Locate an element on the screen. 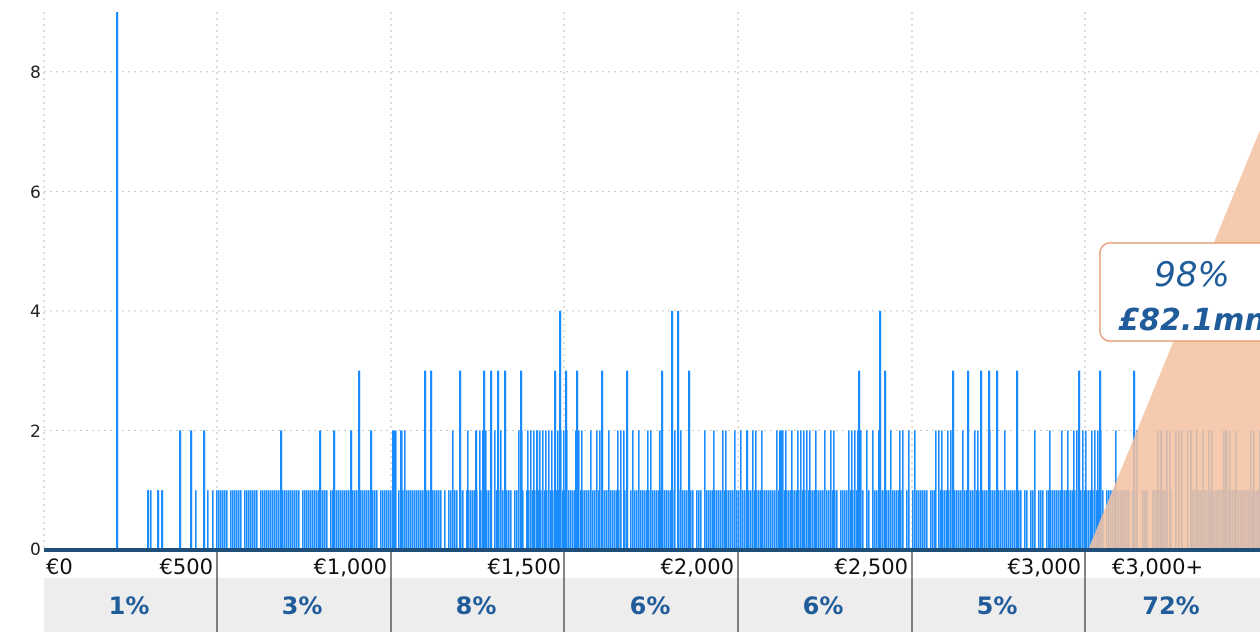  bin-label: €3,000 is located at coordinates (1044, 567).